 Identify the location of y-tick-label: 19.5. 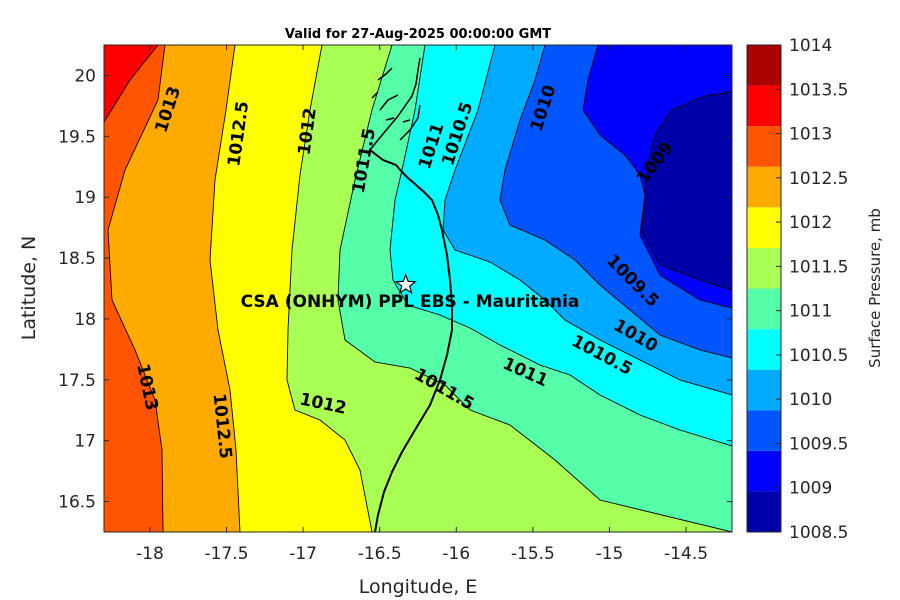
(77, 137).